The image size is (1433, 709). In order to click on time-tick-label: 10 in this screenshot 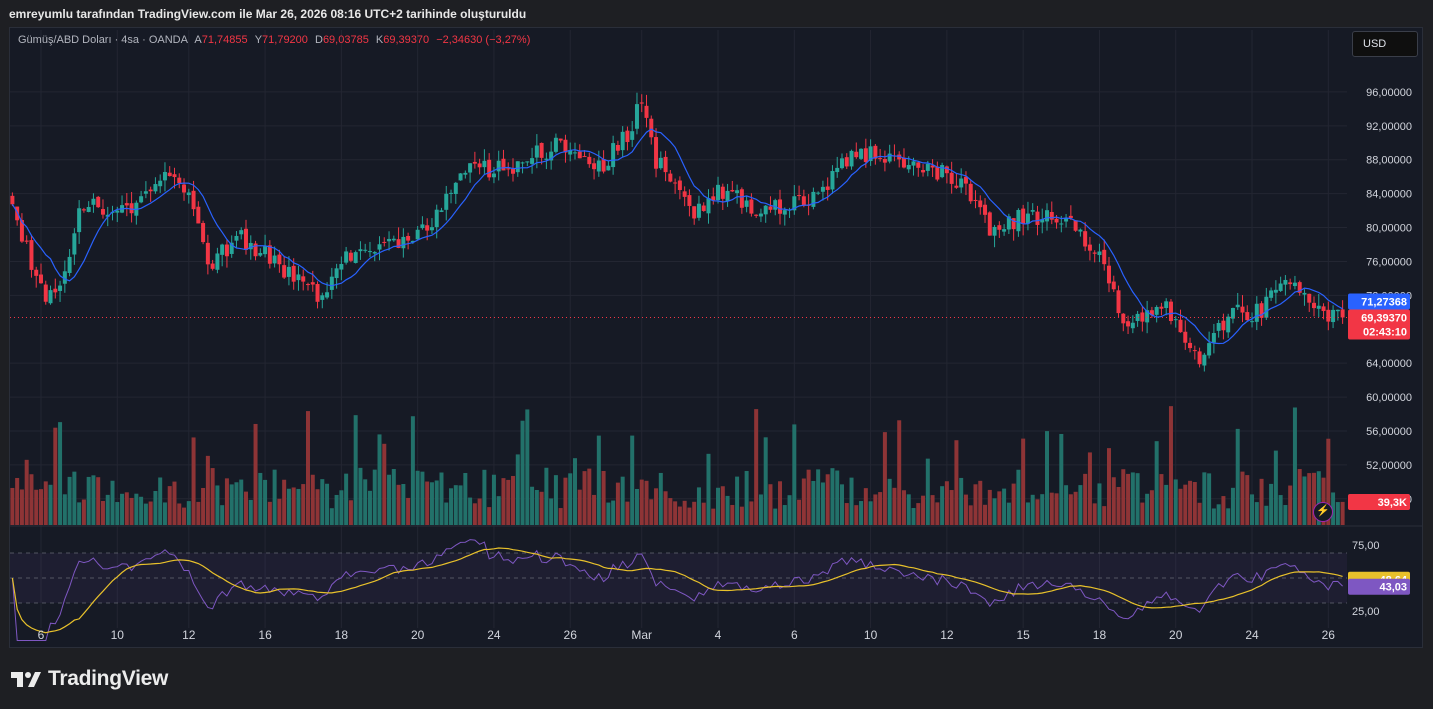, I will do `click(118, 635)`.